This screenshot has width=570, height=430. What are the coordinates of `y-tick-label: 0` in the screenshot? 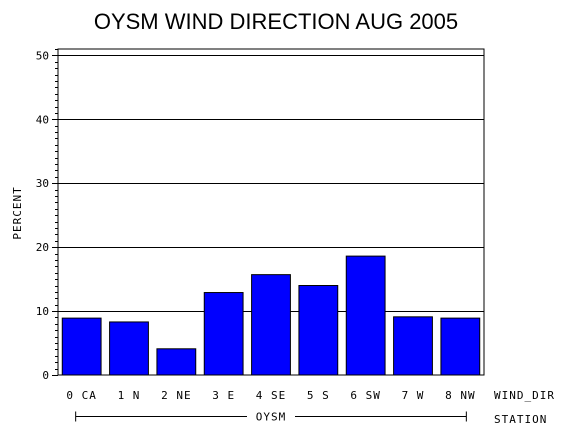 It's located at (45, 375).